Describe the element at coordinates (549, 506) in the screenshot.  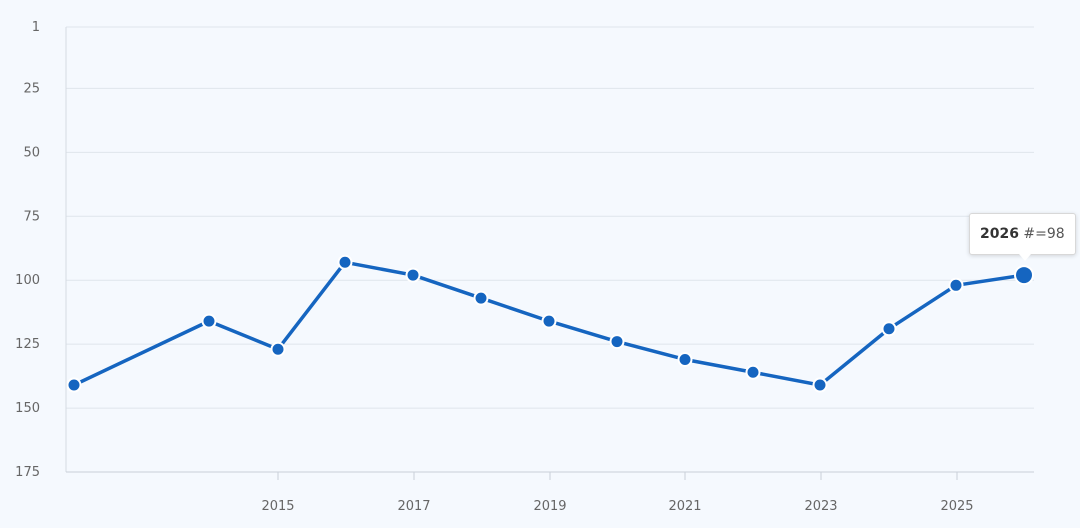
I see `x-tick-label: 2019` at that location.